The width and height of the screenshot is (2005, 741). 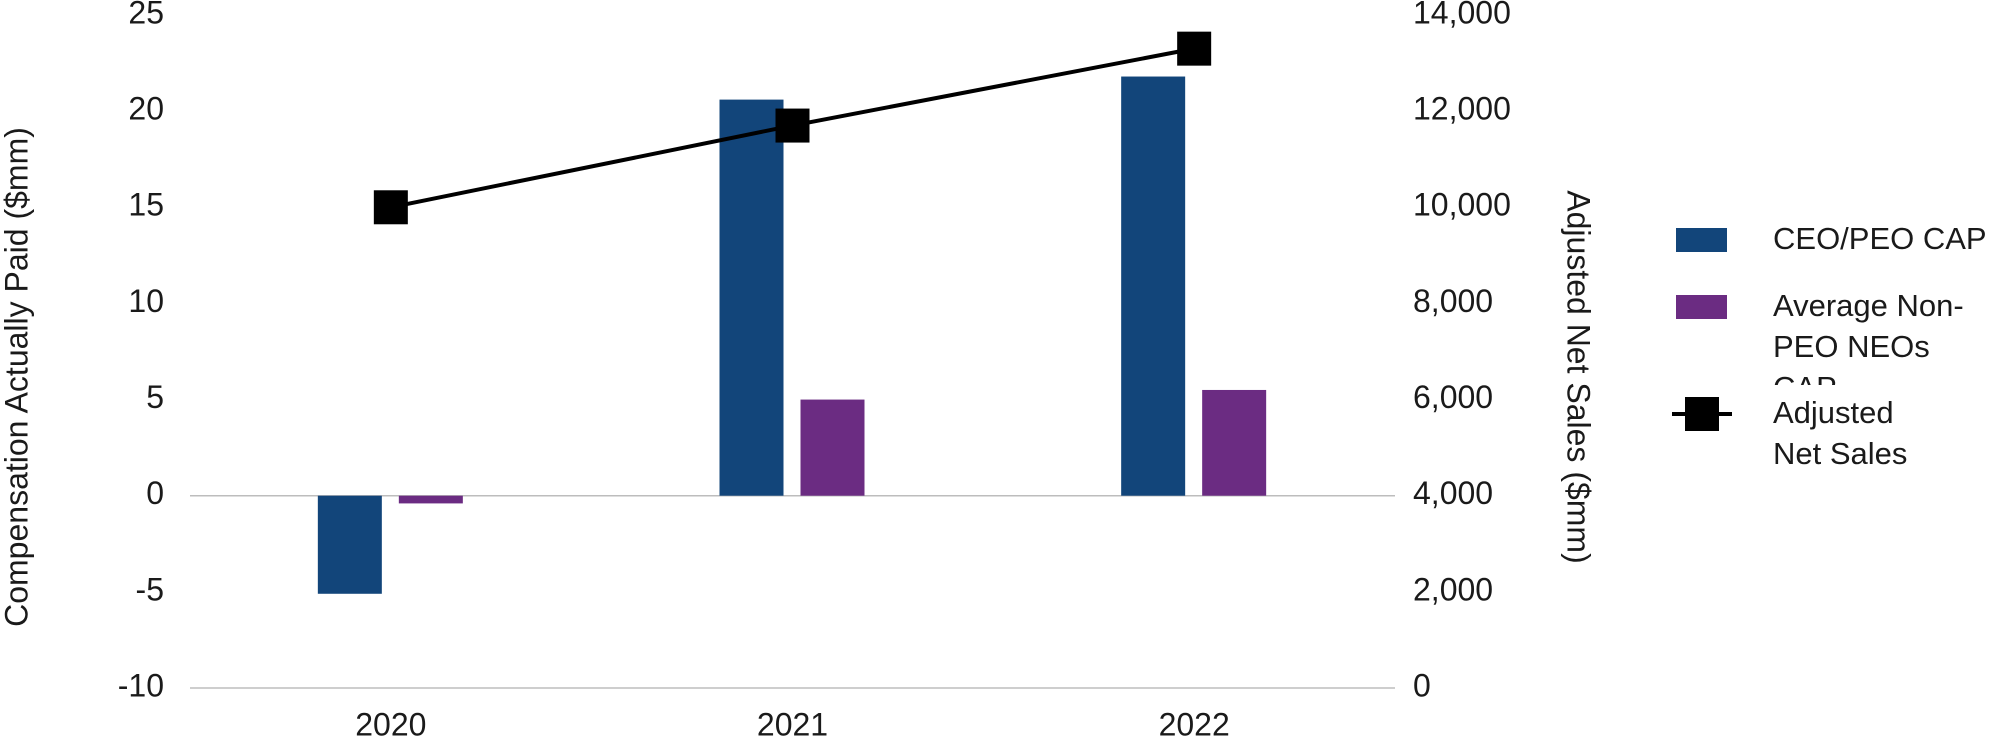 I want to click on legend-item: Average Non-PEO NEOs CAP, so click(x=1868, y=336).